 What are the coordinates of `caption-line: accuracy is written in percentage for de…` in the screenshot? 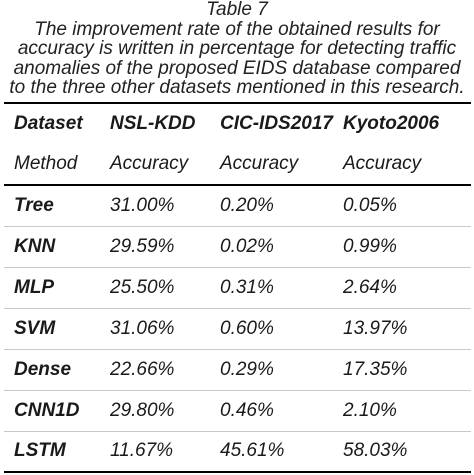 It's located at (237, 48).